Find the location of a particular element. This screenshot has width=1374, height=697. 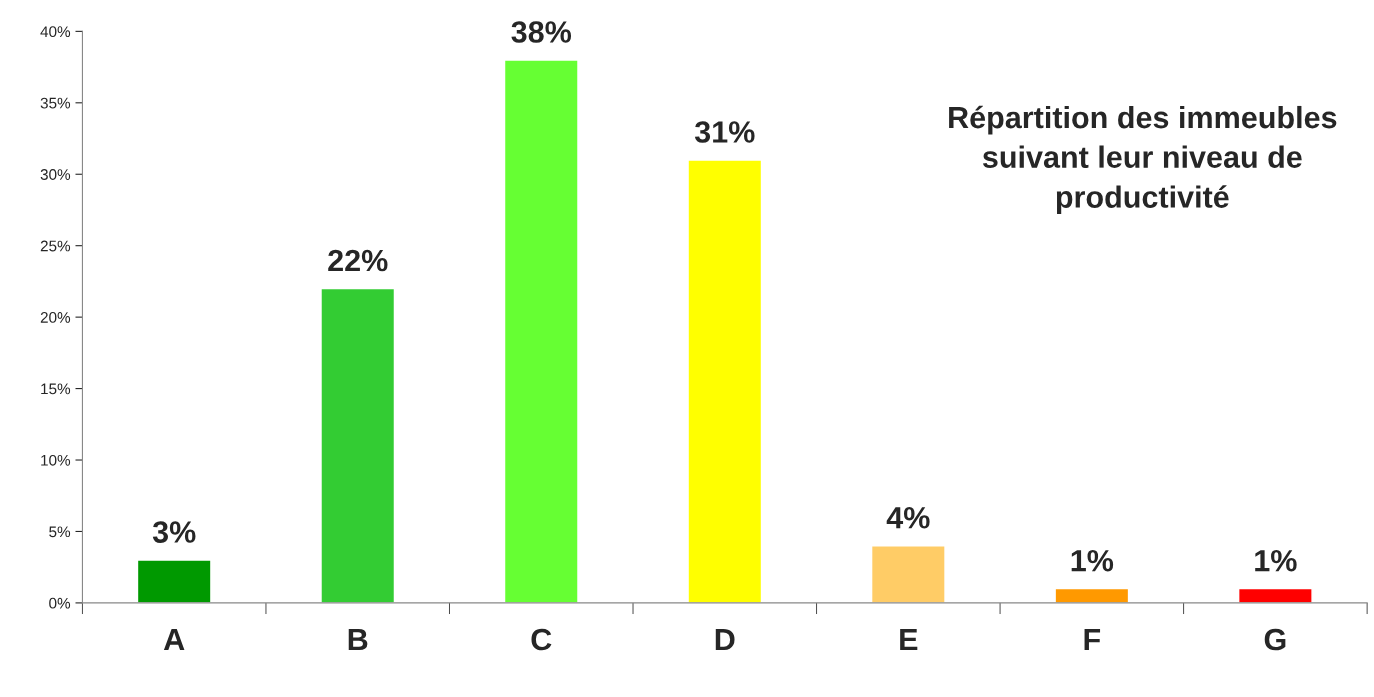

x-tick-label: C is located at coordinates (541, 639).